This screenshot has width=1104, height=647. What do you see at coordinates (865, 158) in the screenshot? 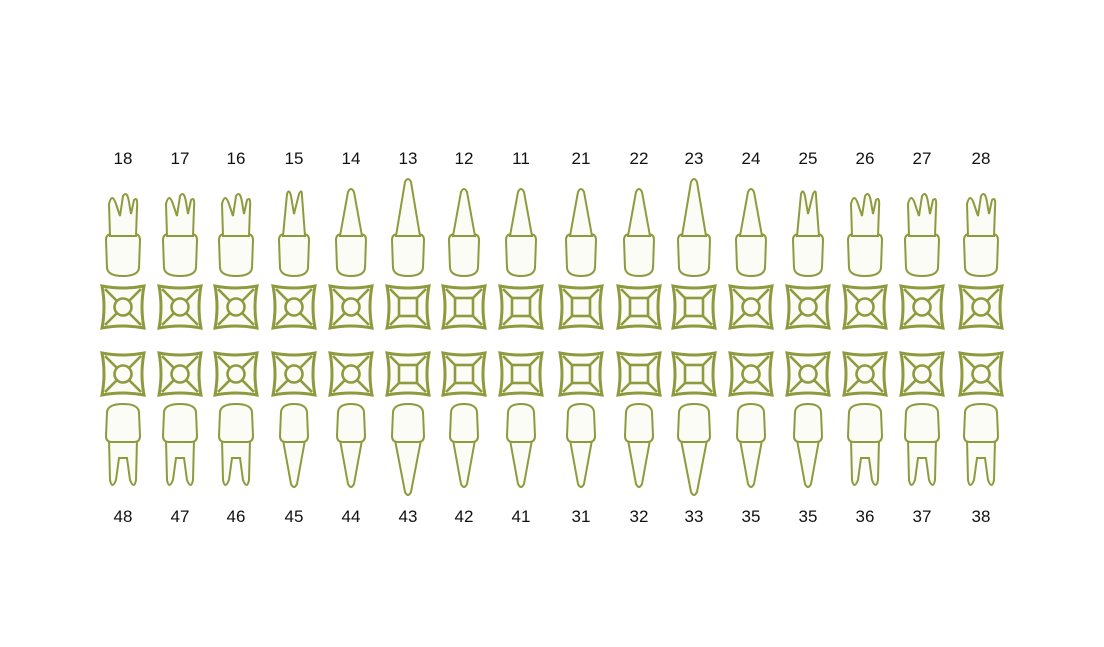
I see `tooth-number-label: 26` at bounding box center [865, 158].